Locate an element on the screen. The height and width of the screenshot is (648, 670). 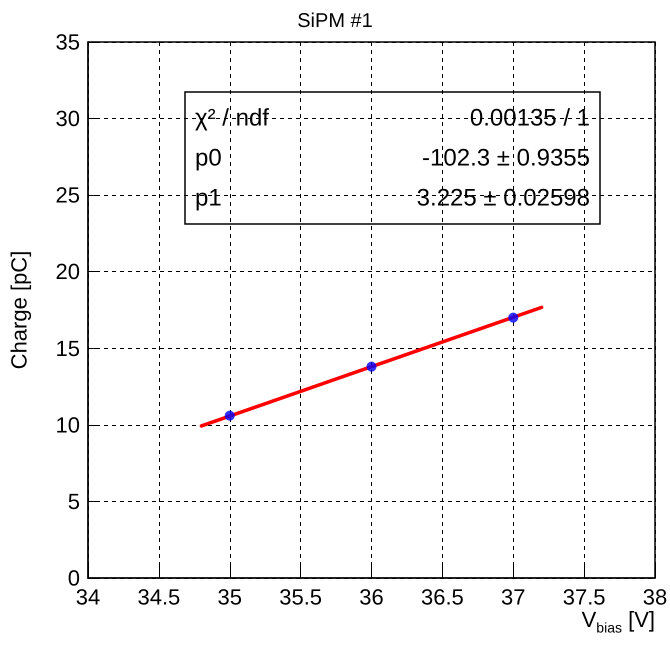
x-tick-label: 36 is located at coordinates (371, 597).